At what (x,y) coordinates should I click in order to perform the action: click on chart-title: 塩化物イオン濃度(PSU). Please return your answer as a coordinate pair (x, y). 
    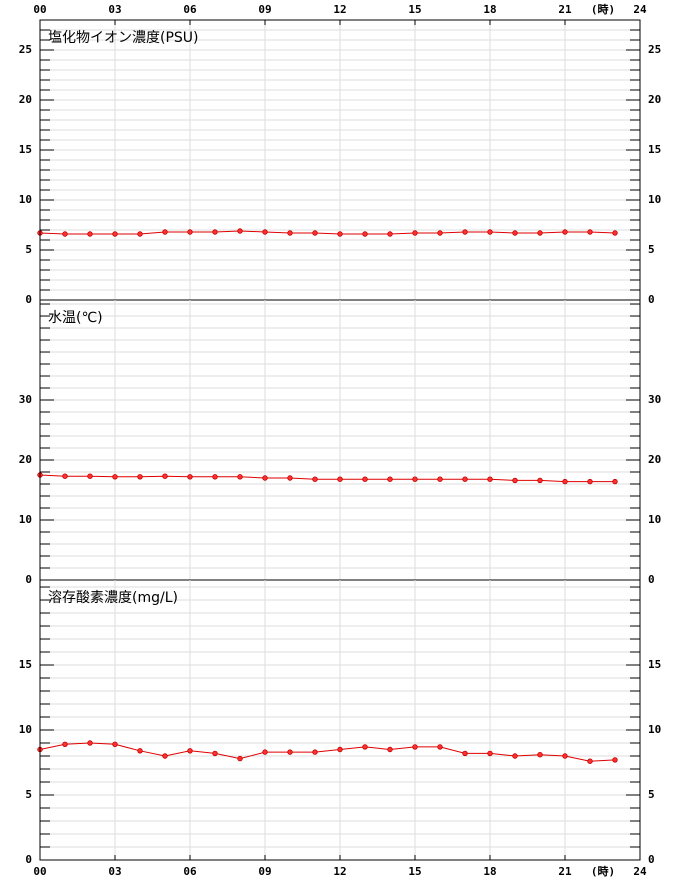
    Looking at the image, I should click on (123, 38).